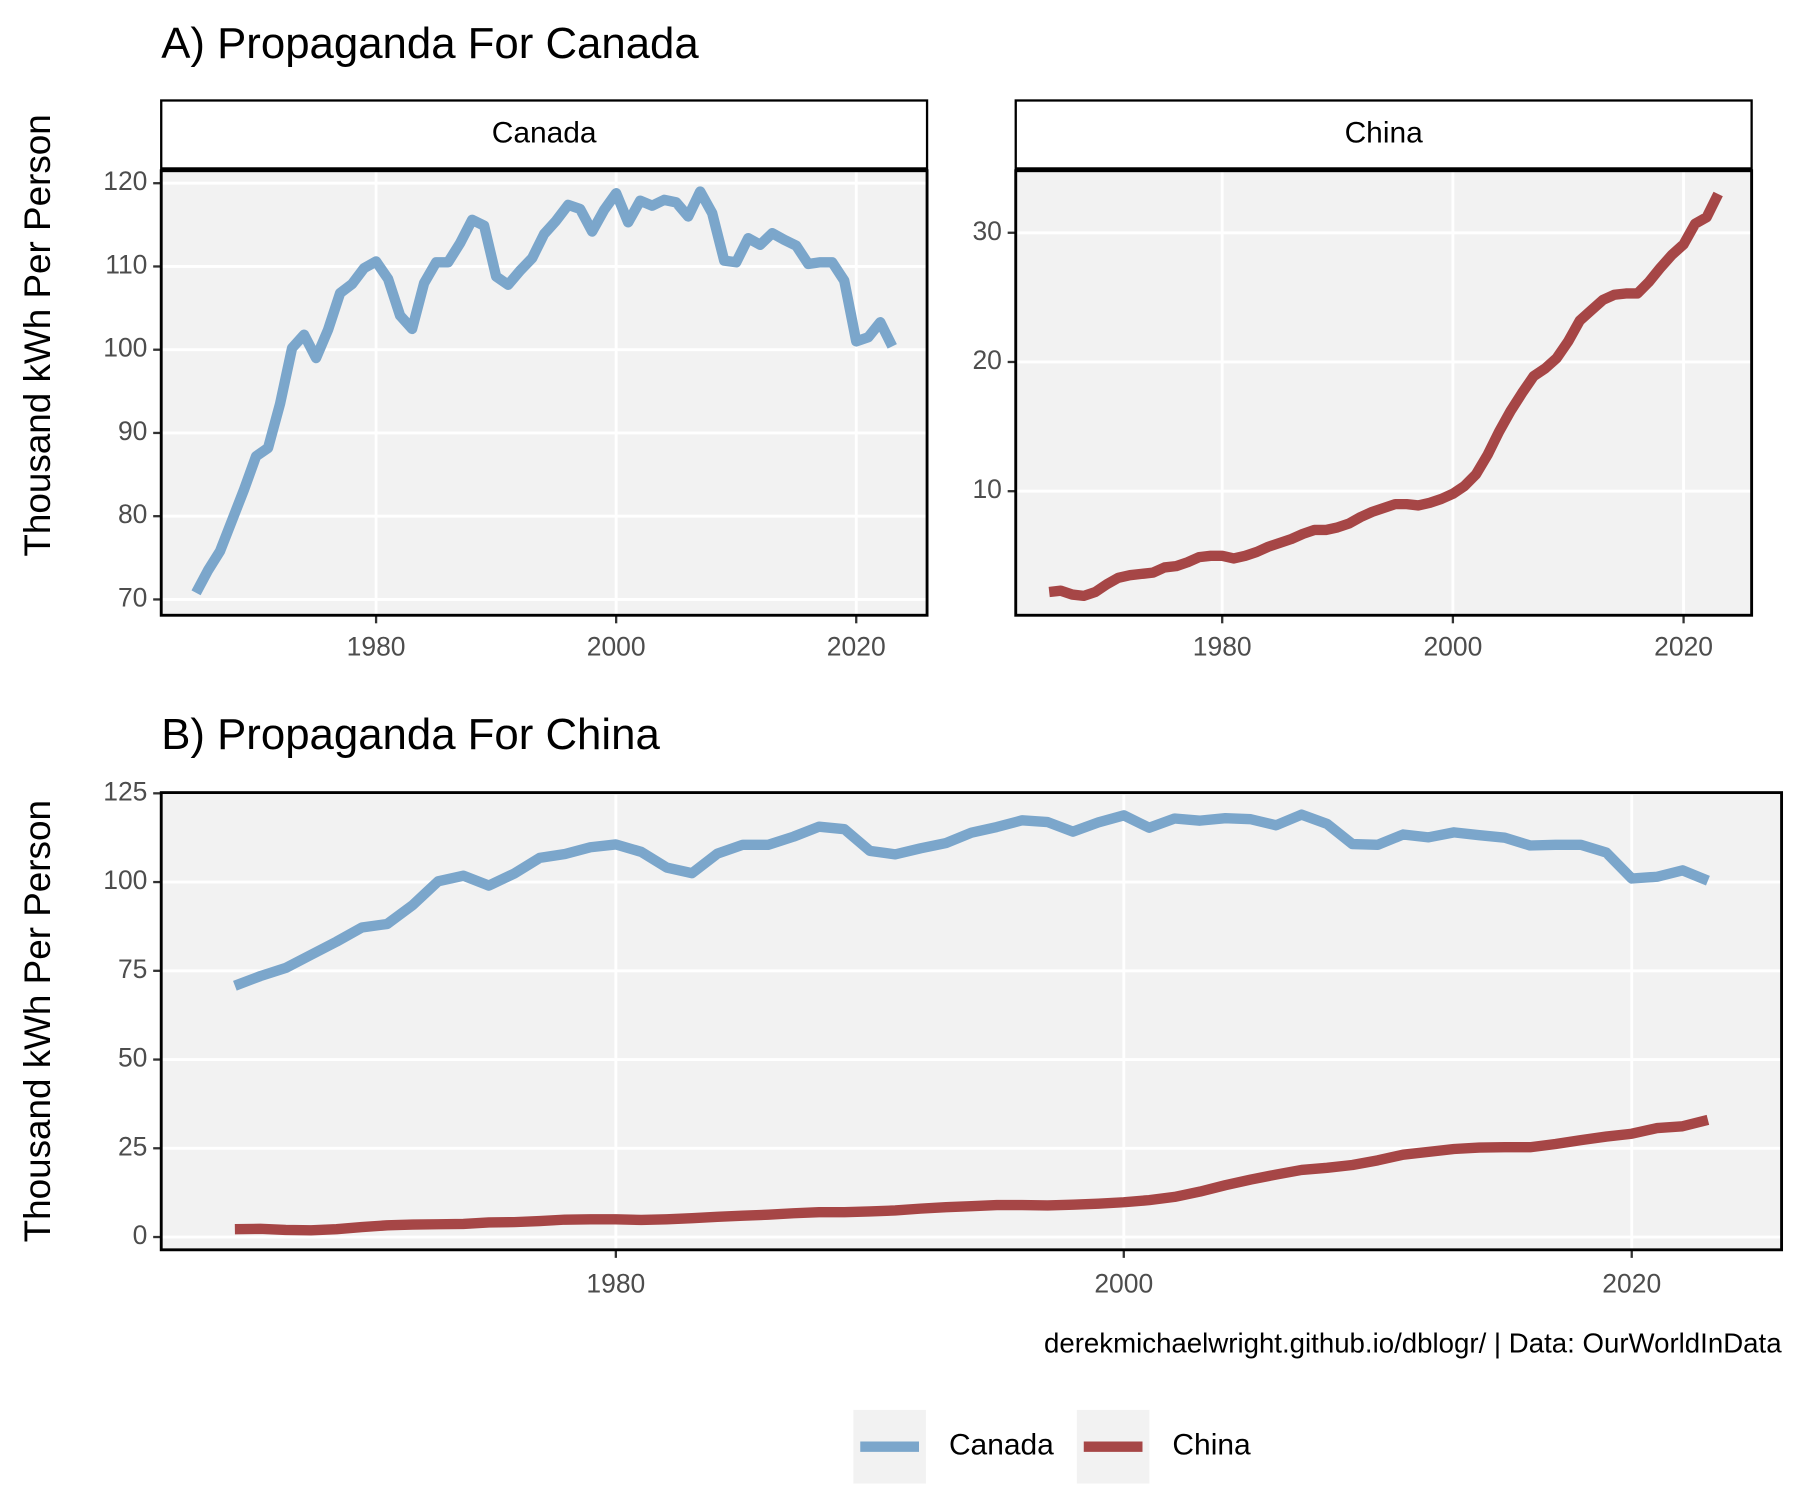 Image resolution: width=1800 pixels, height=1500 pixels. Describe the element at coordinates (132, 597) in the screenshot. I see `y-tick-label: 70` at that location.